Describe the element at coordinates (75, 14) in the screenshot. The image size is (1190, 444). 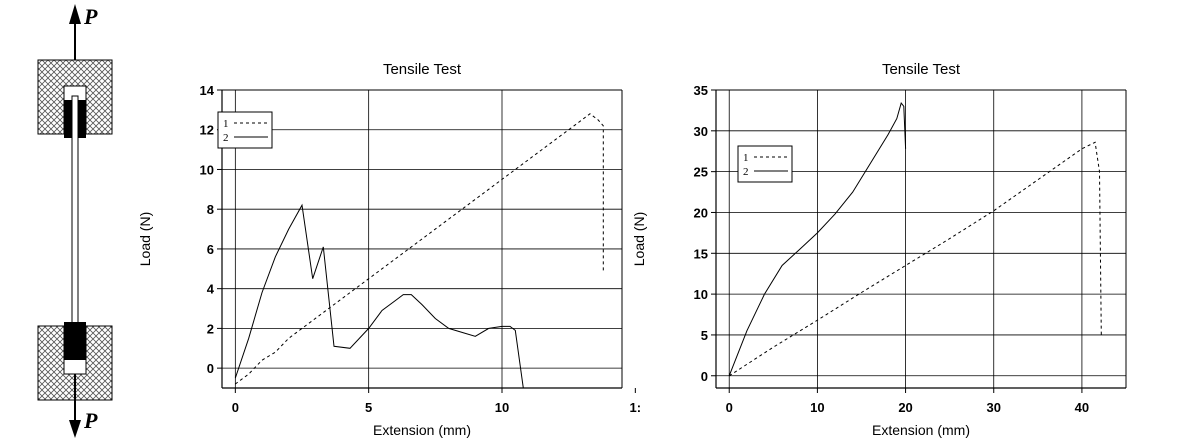
I see `top-arrow-head` at that location.